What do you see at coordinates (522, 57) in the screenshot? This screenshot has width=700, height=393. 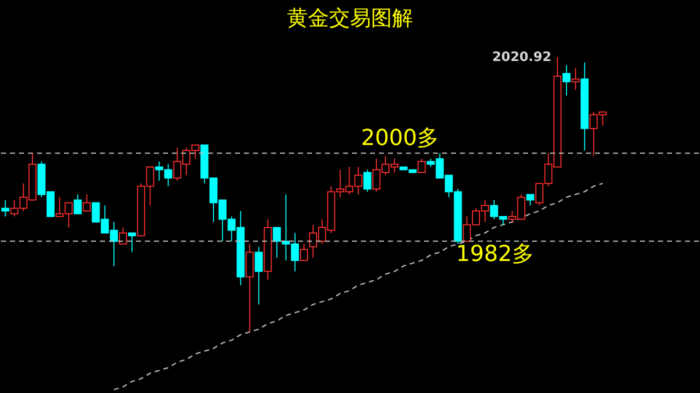 I see `annotation: 2020.92` at bounding box center [522, 57].